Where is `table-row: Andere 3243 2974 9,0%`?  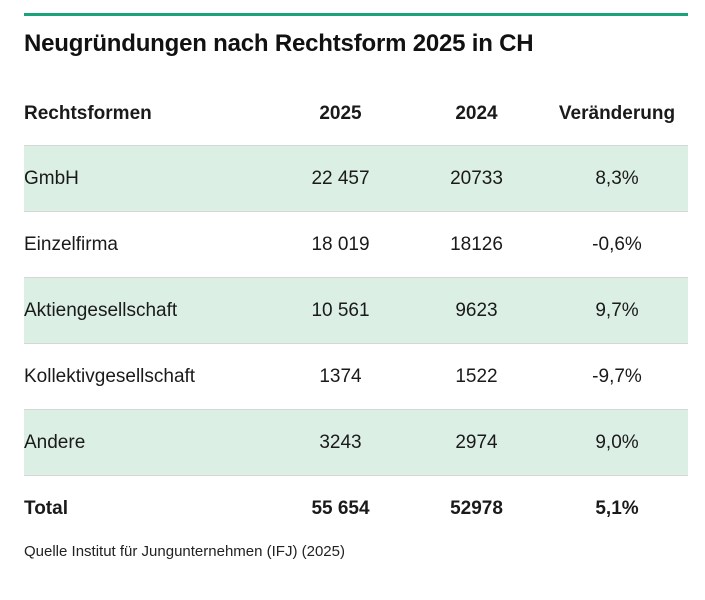 table-row: Andere 3243 2974 9,0% is located at coordinates (356, 443).